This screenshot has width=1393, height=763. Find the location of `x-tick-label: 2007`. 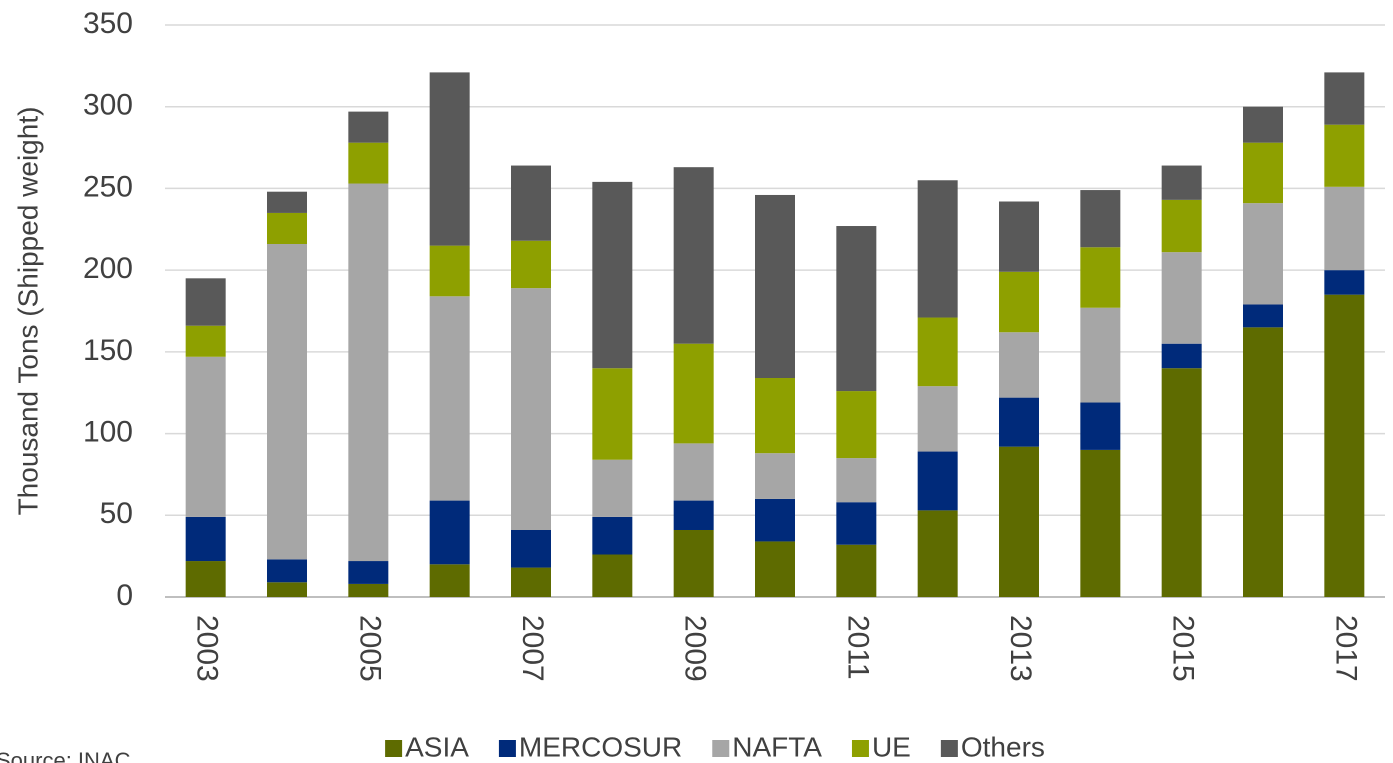

x-tick-label: 2007 is located at coordinates (532, 648).